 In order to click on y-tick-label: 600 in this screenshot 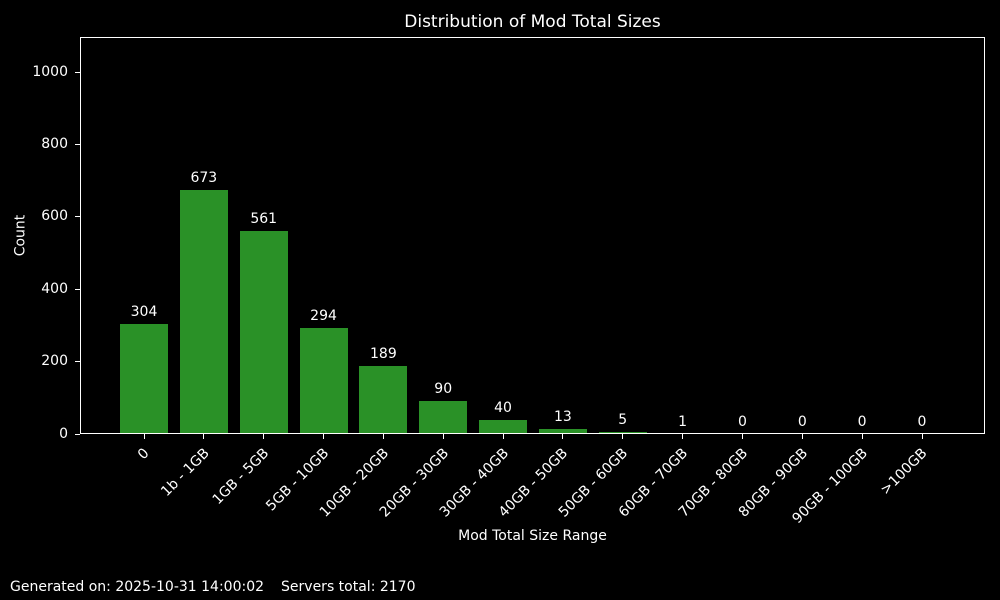, I will do `click(54, 216)`.